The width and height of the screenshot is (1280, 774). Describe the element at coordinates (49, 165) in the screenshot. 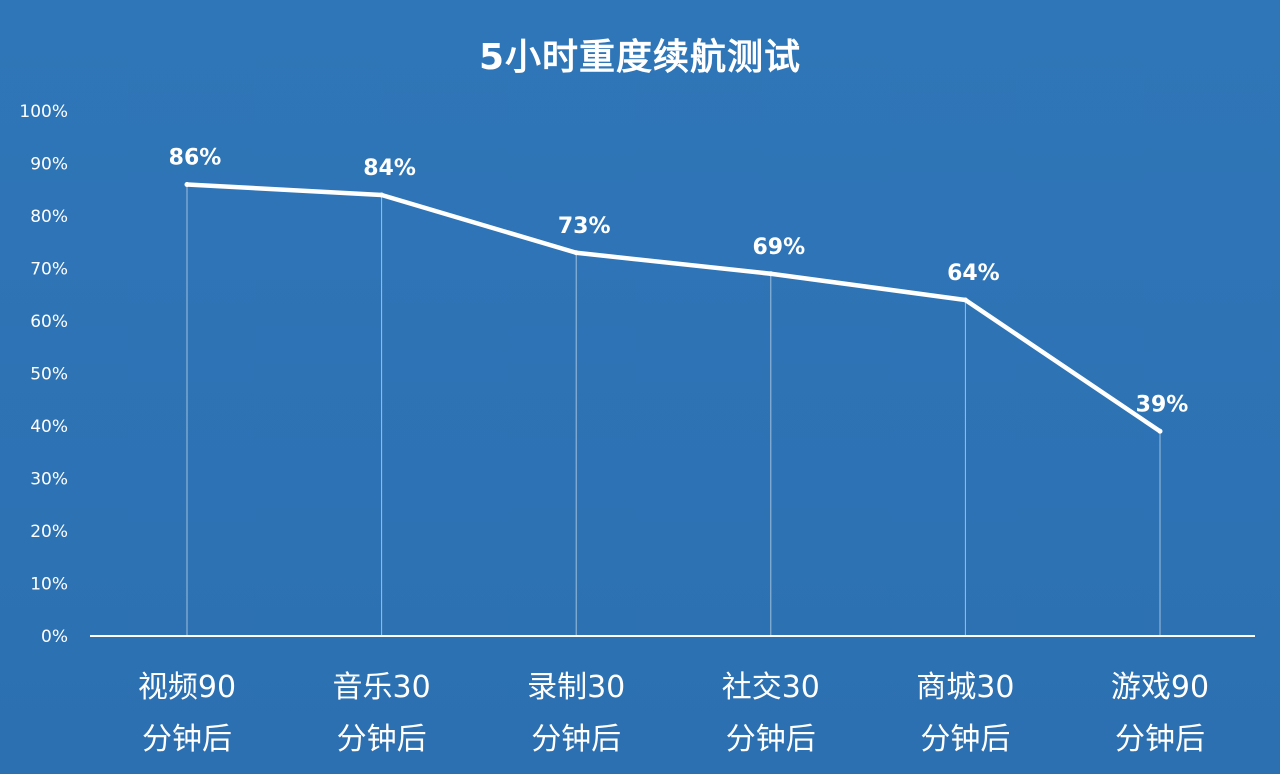

I see `y-tick-label: 90%` at that location.